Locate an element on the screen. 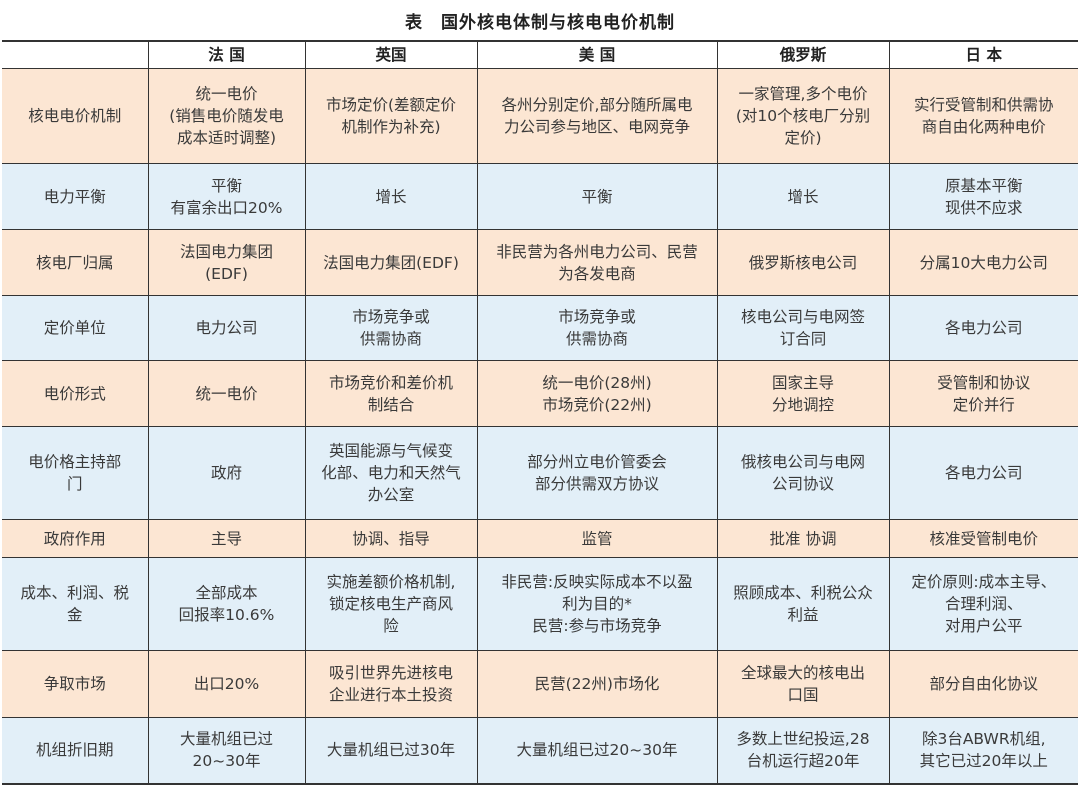 The height and width of the screenshot is (791, 1080). cell-usa: 各州分别定价,部分随所属电 力公司参与地区、电网竞争 is located at coordinates (597, 116).